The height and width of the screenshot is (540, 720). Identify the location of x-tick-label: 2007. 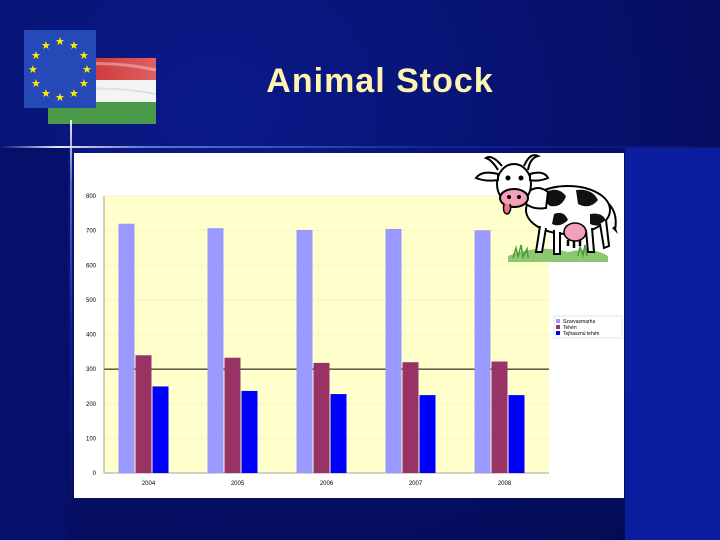
(416, 484).